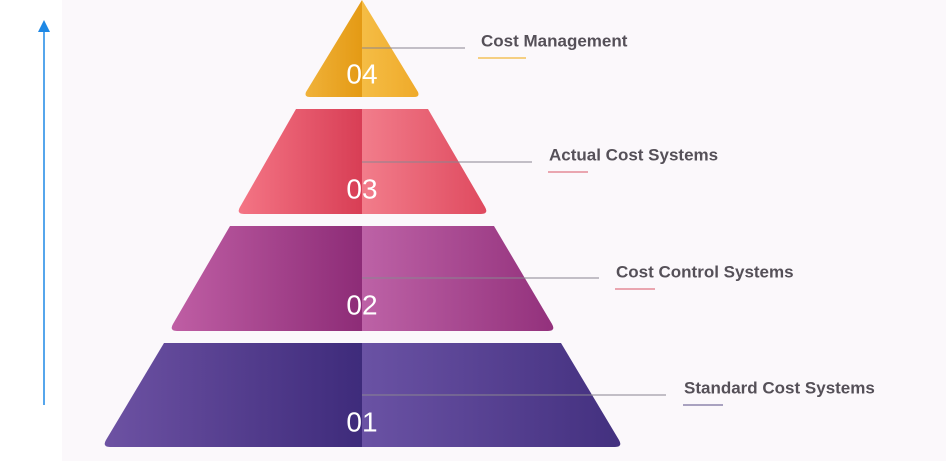 The width and height of the screenshot is (946, 461). Describe the element at coordinates (554, 40) in the screenshot. I see `level-label: Cost Management` at that location.